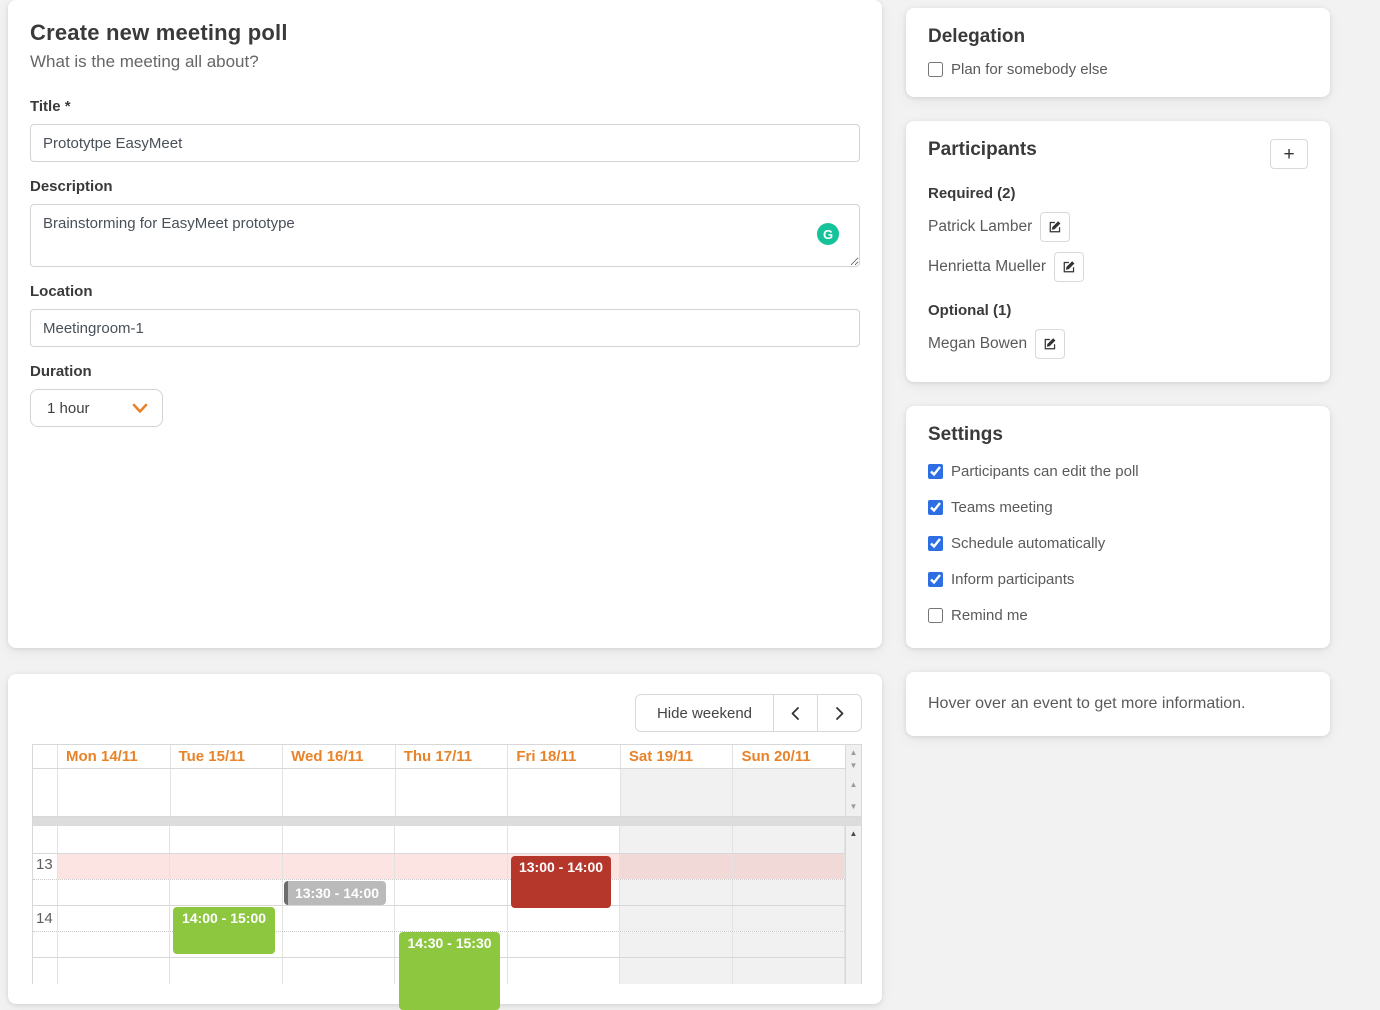 Image resolution: width=1380 pixels, height=1010 pixels. What do you see at coordinates (795, 713) in the screenshot?
I see `previous-week-button` at bounding box center [795, 713].